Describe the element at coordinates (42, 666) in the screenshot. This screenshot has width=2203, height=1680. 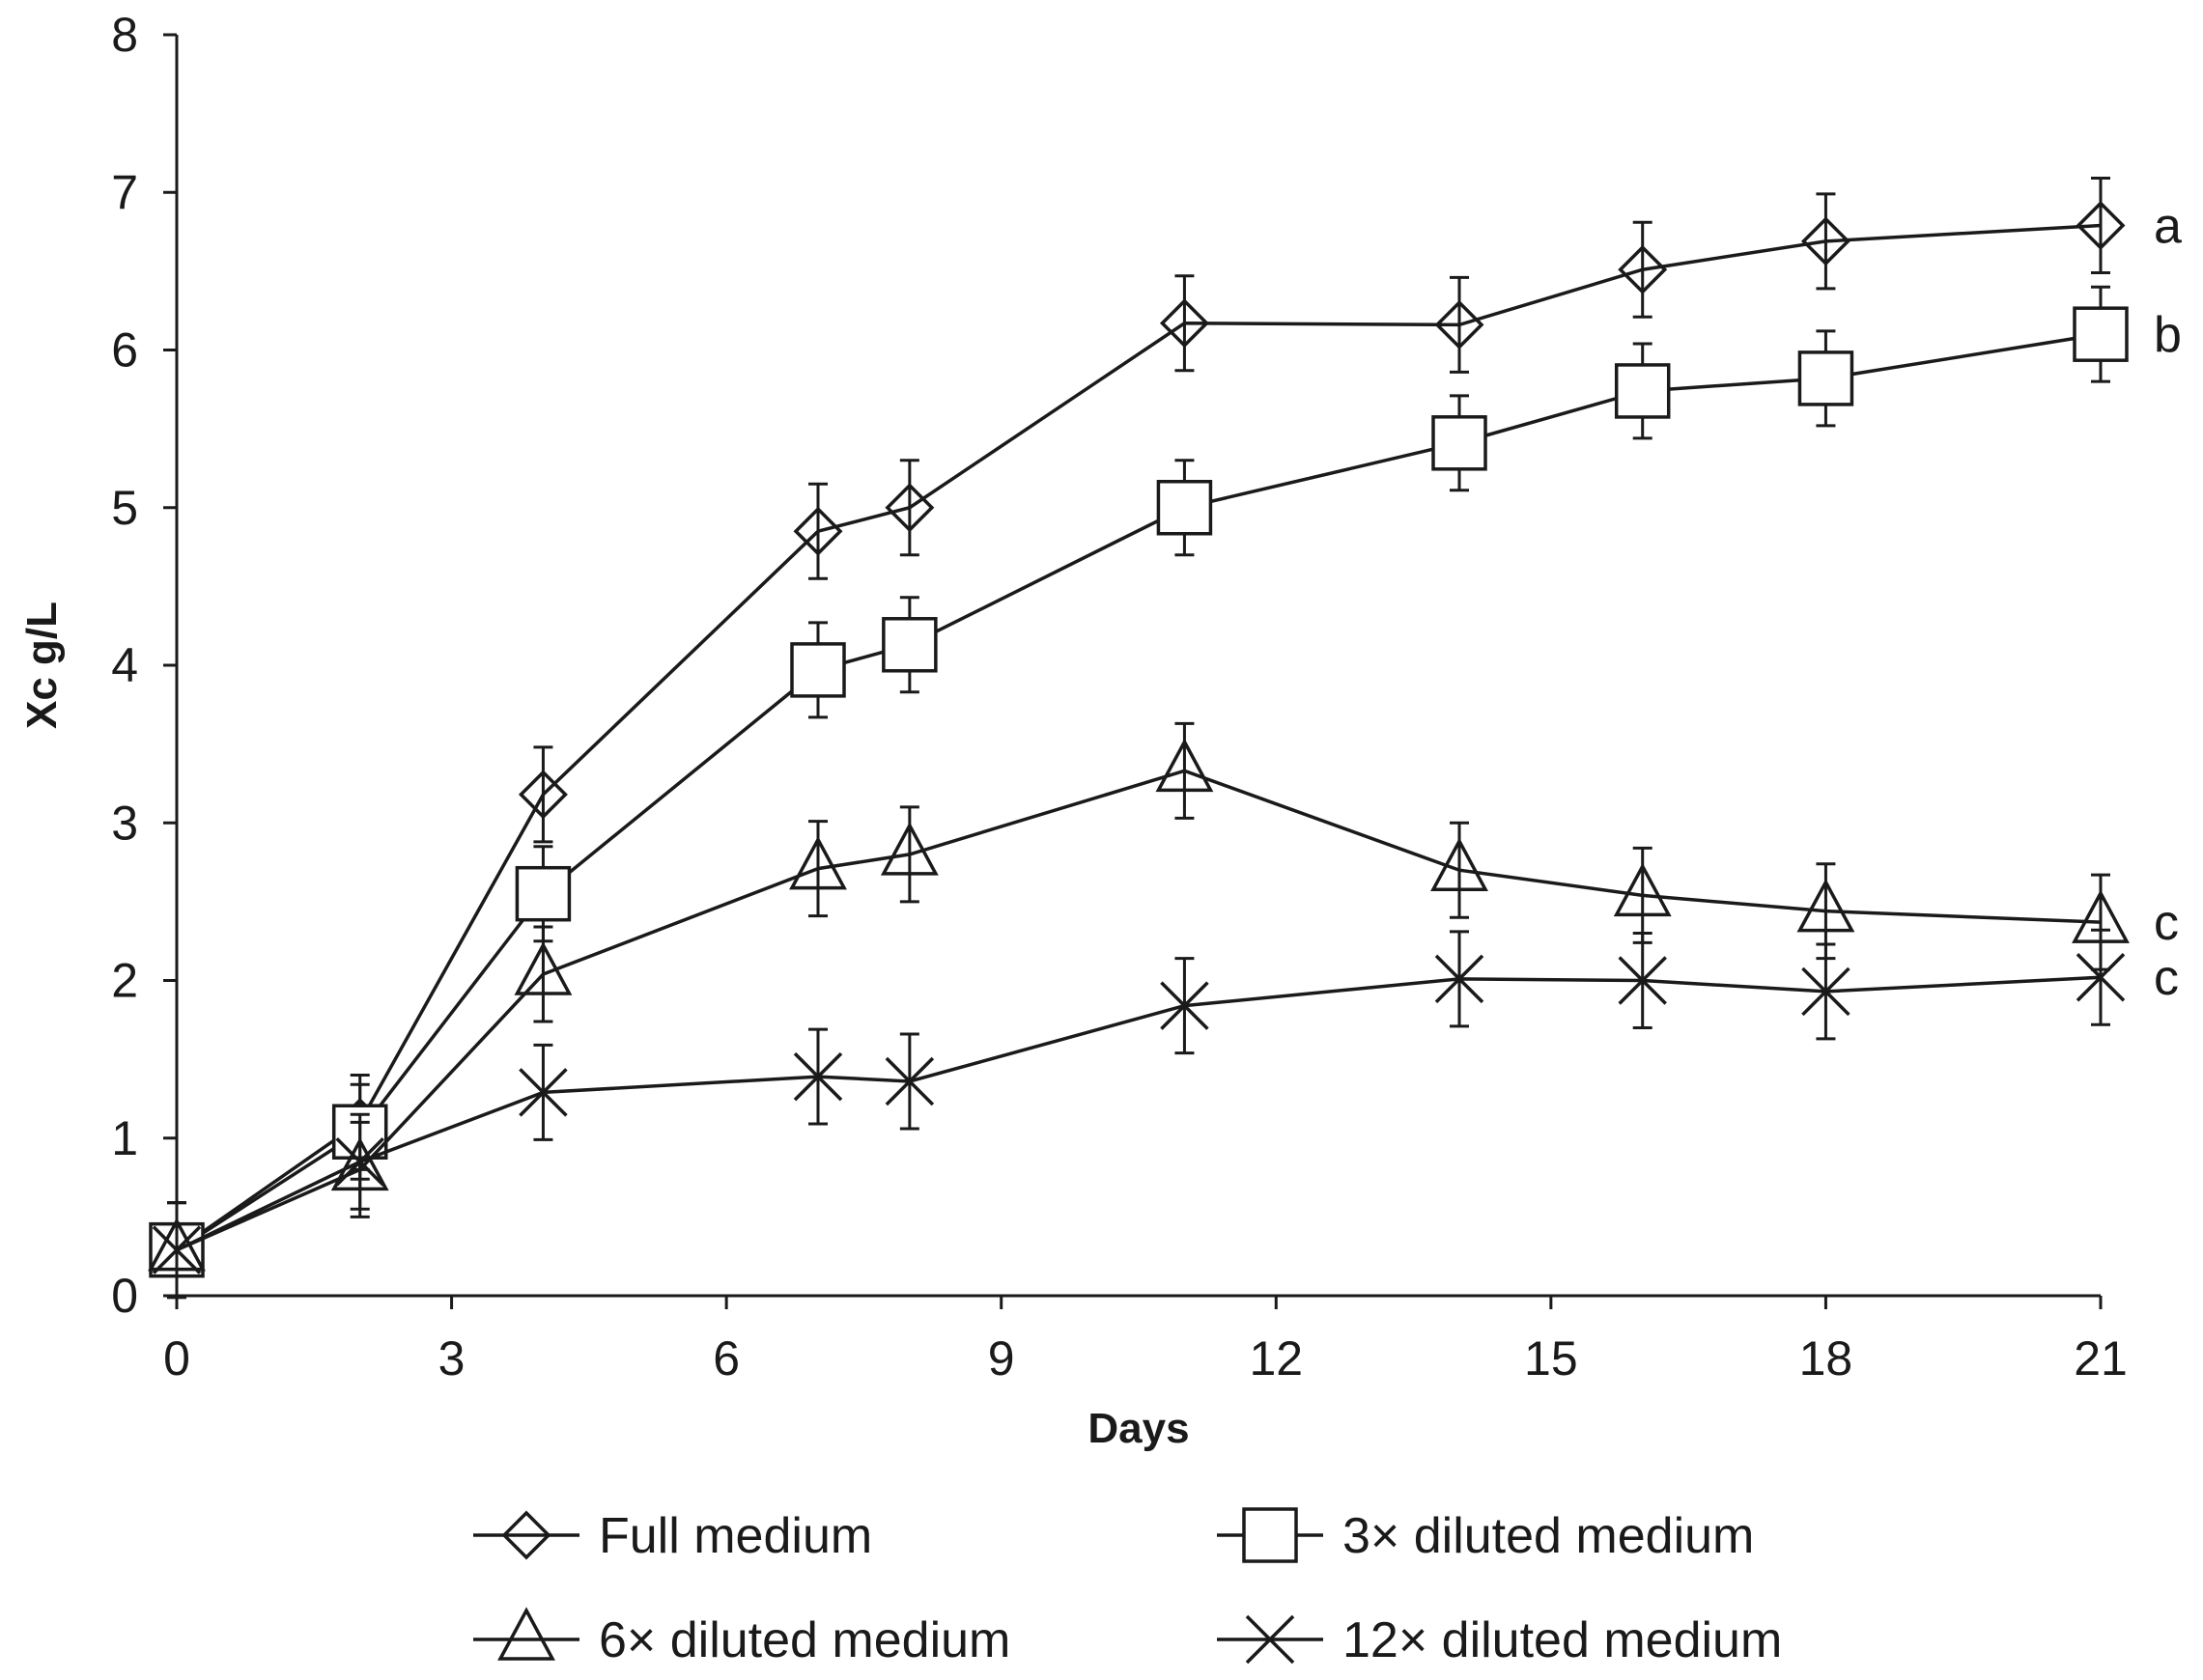
I see `y-axis-title: Xc g/L` at that location.